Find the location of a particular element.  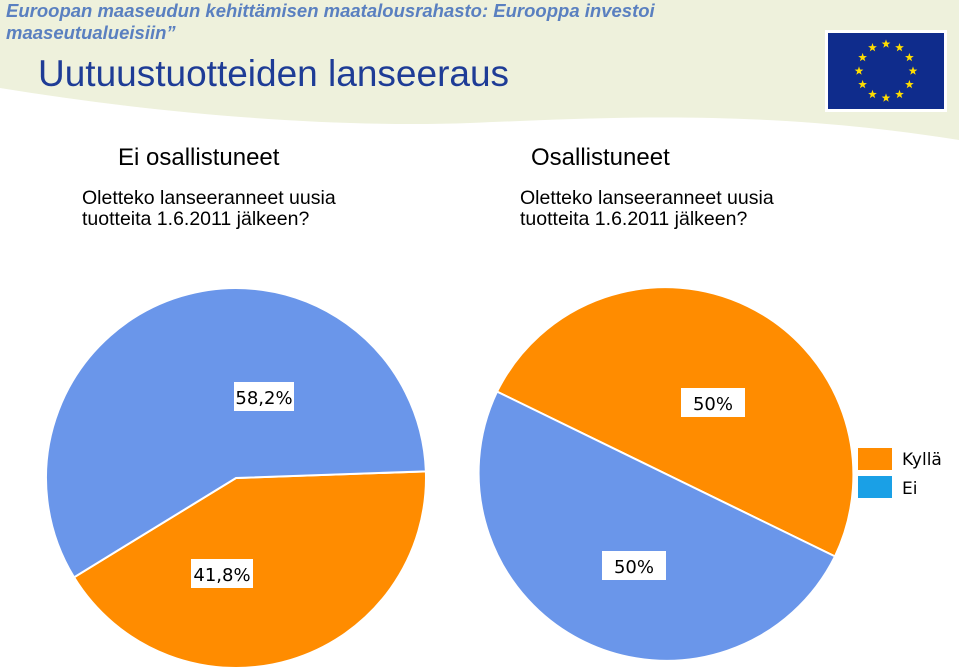

pie1-label-ei: 58,2% is located at coordinates (263, 398).